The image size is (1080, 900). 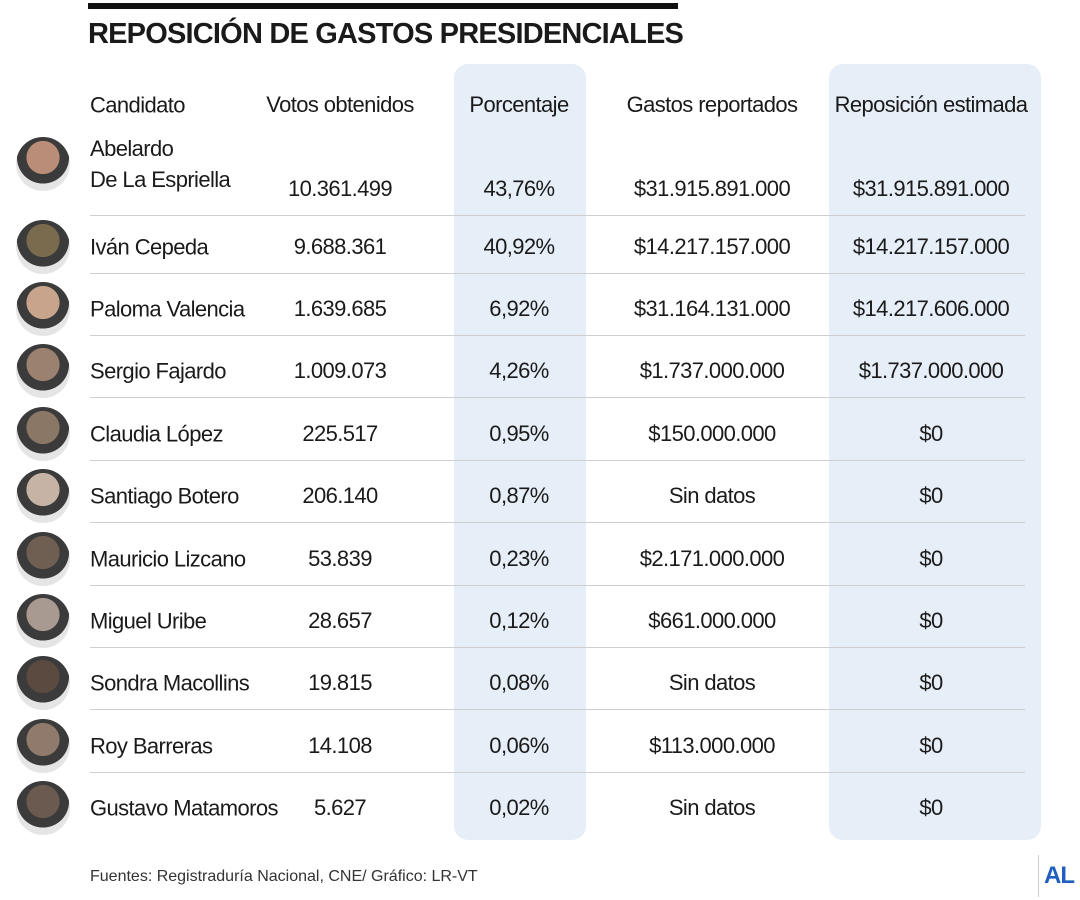 I want to click on table-cell: 0,08%, so click(x=519, y=683).